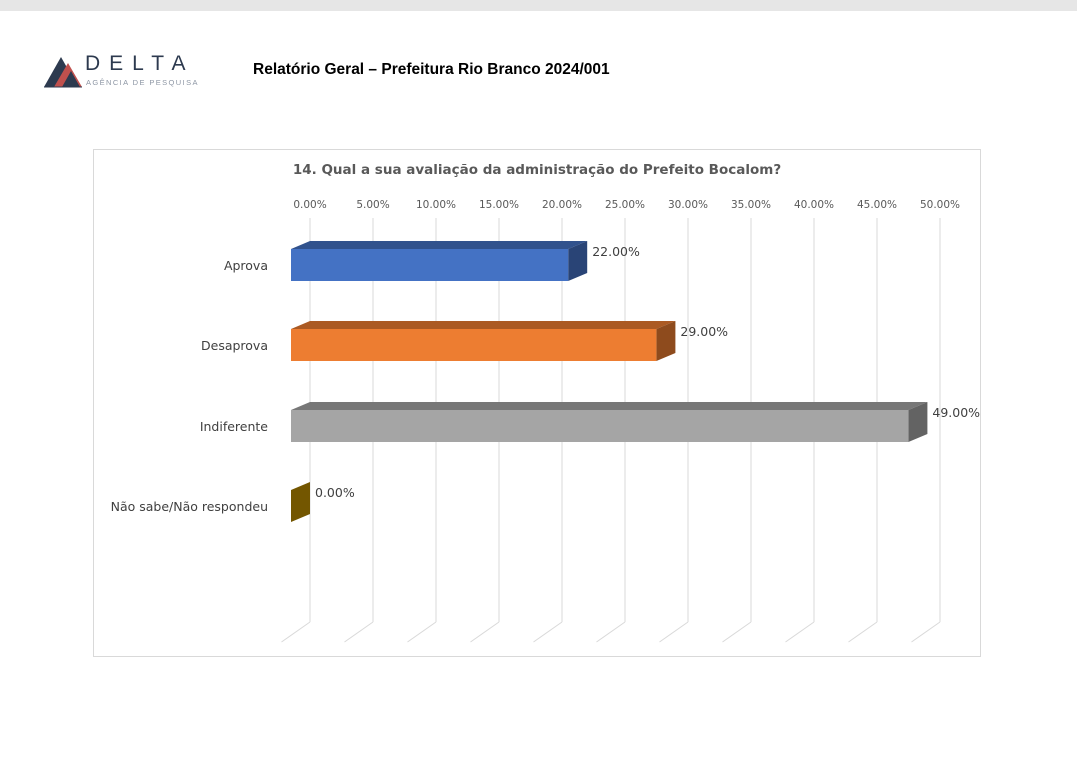  I want to click on delta-logo: DELTA AGÊNCIA DE PESQUISA, so click(129, 71).